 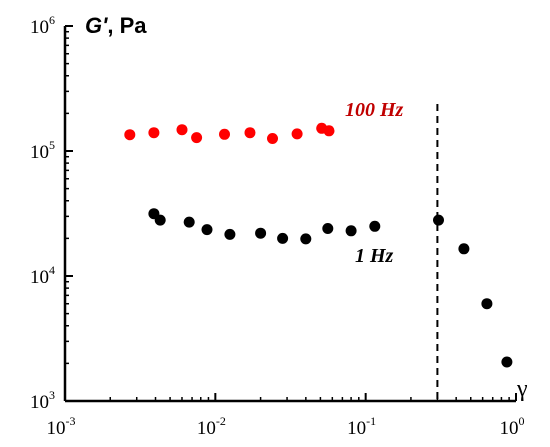 I want to click on y-axis-label-unit: , Pa, so click(x=127, y=25).